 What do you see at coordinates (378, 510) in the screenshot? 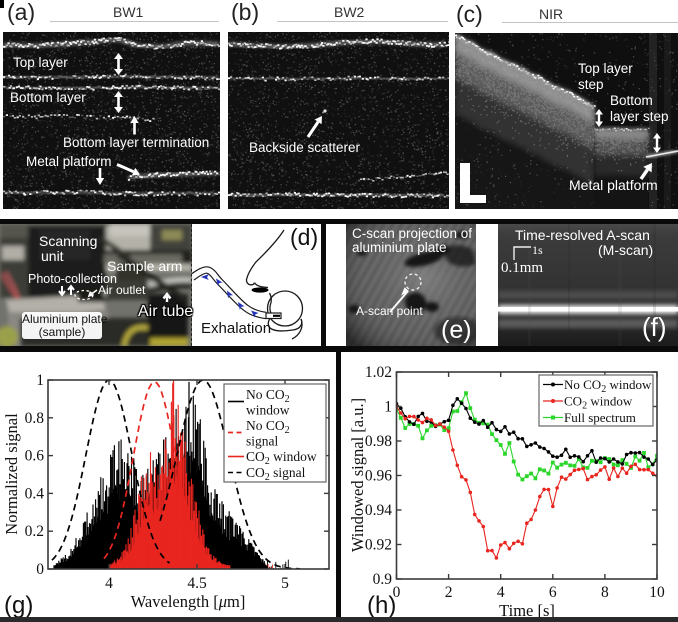
I see `svg-text: 0.94` at bounding box center [378, 510].